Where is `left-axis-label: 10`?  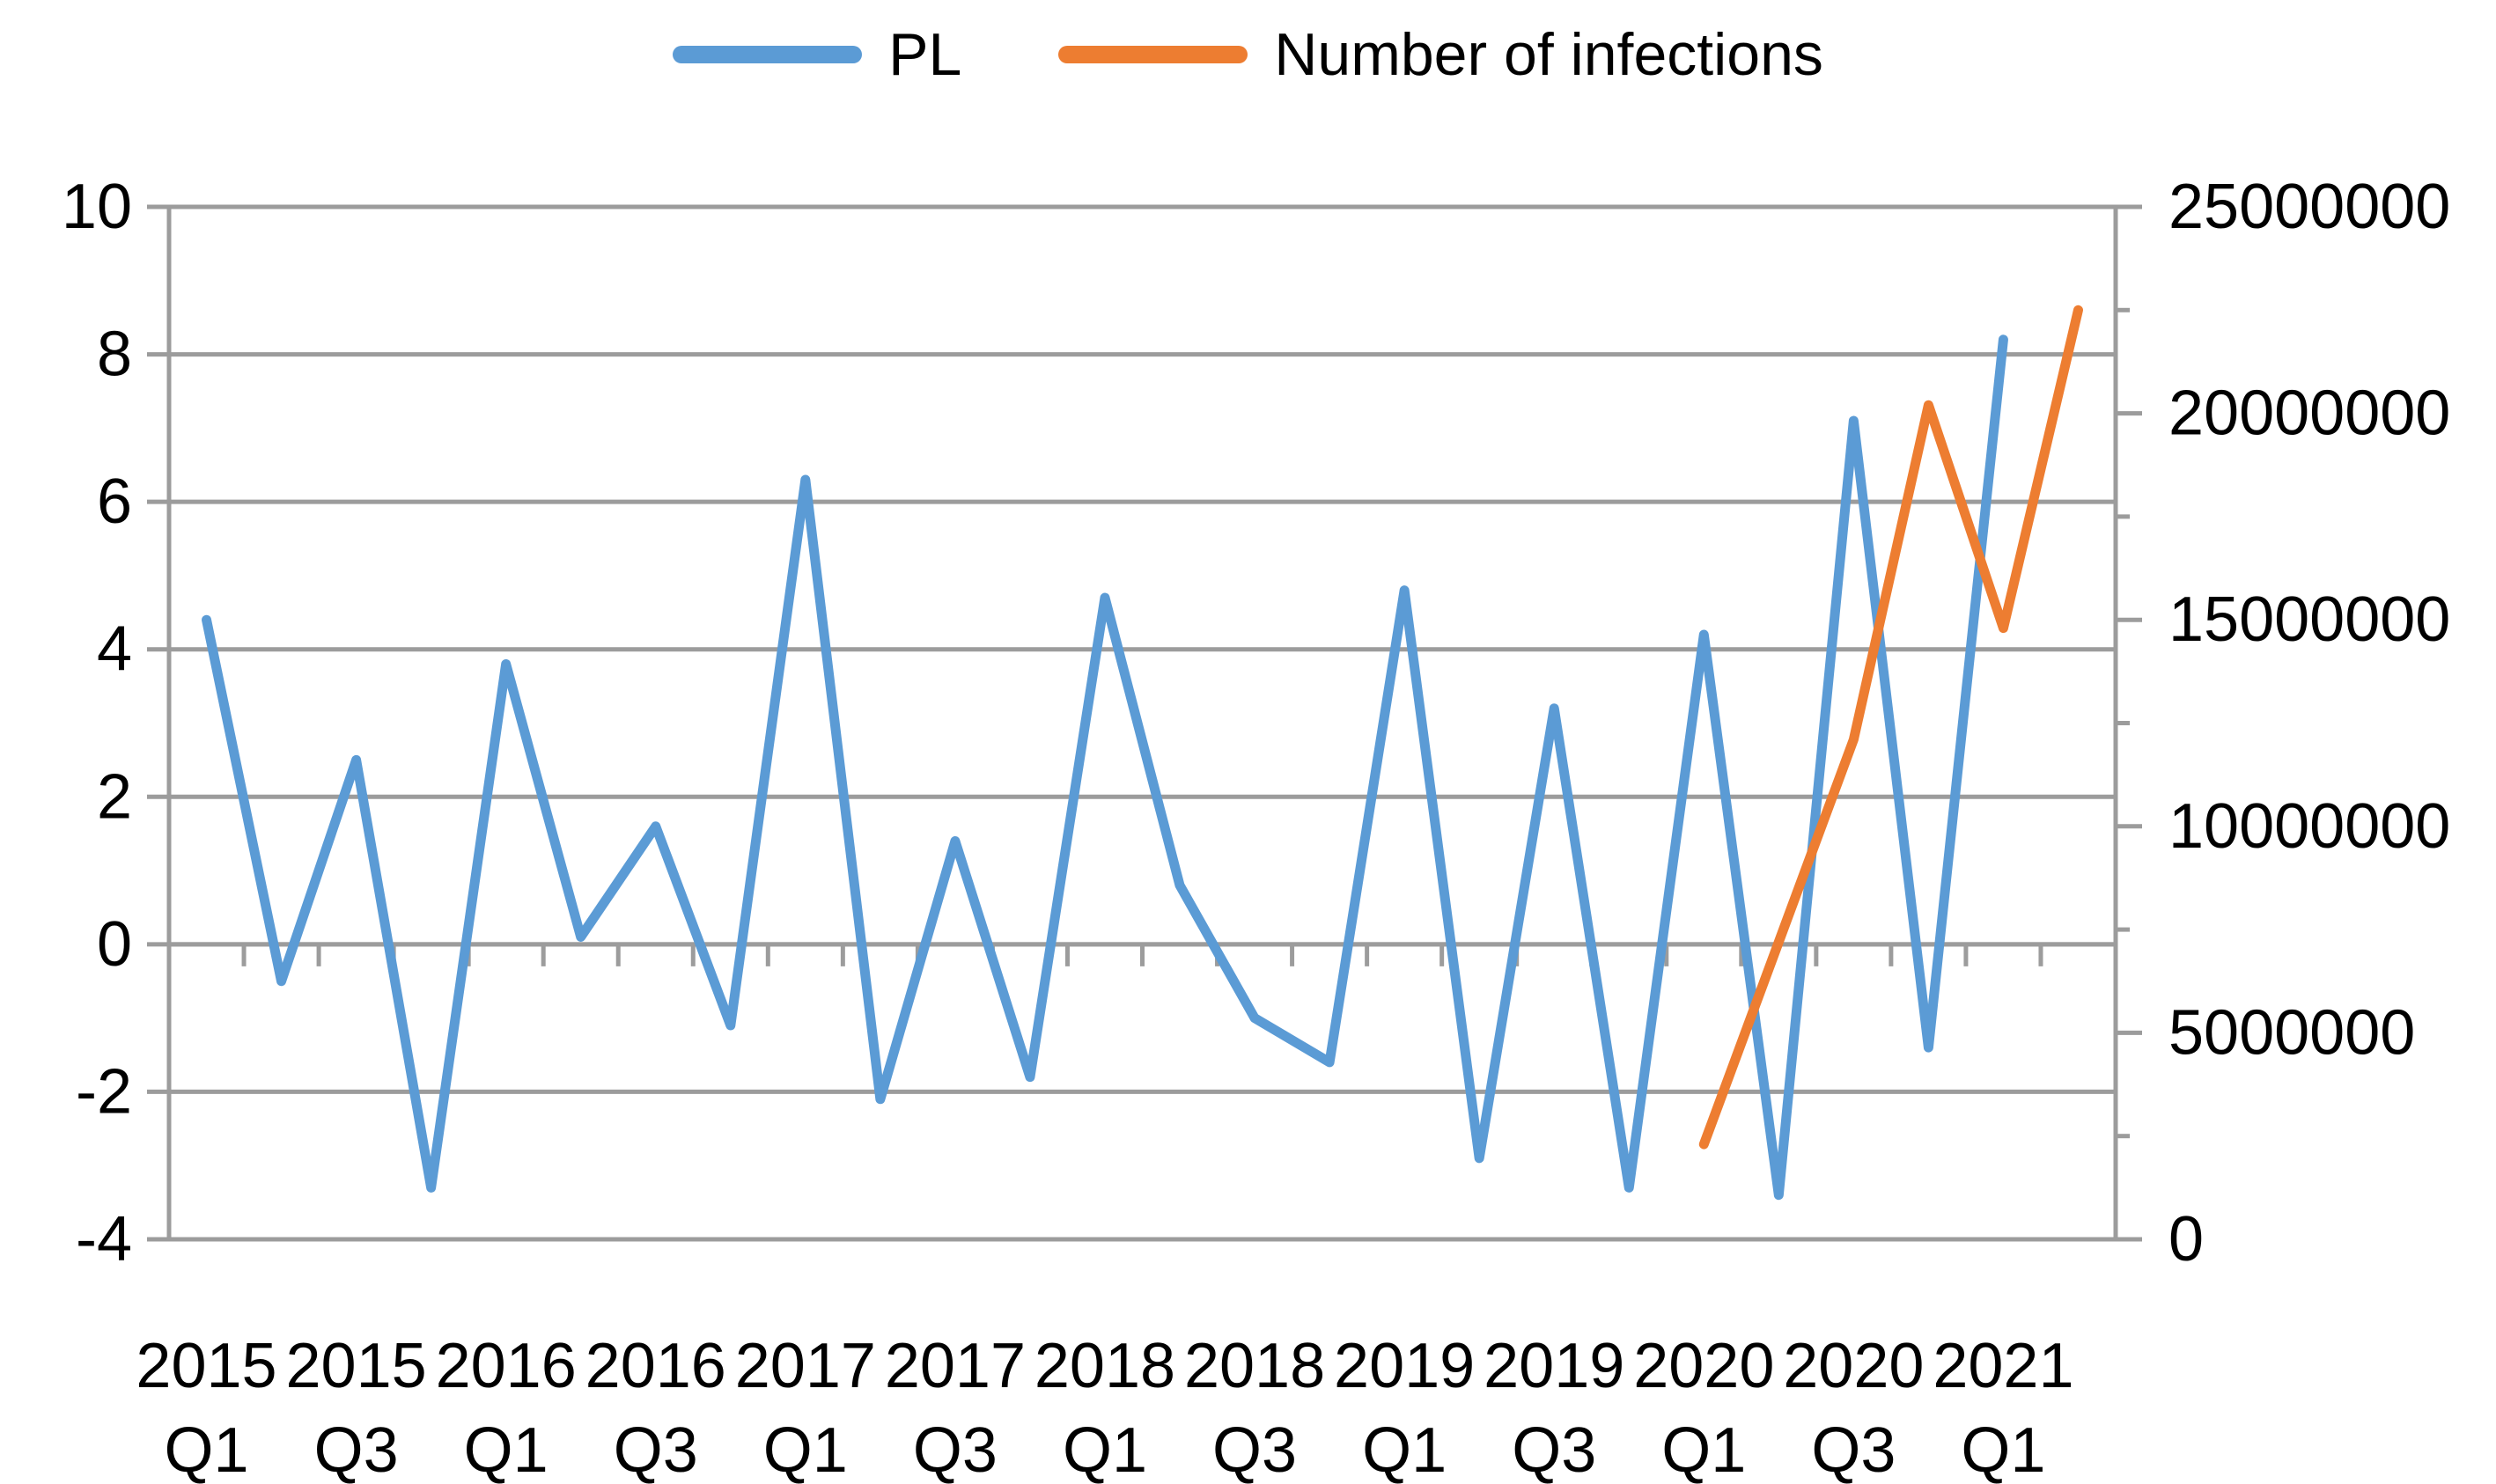
left-axis-label: 10 is located at coordinates (97, 207).